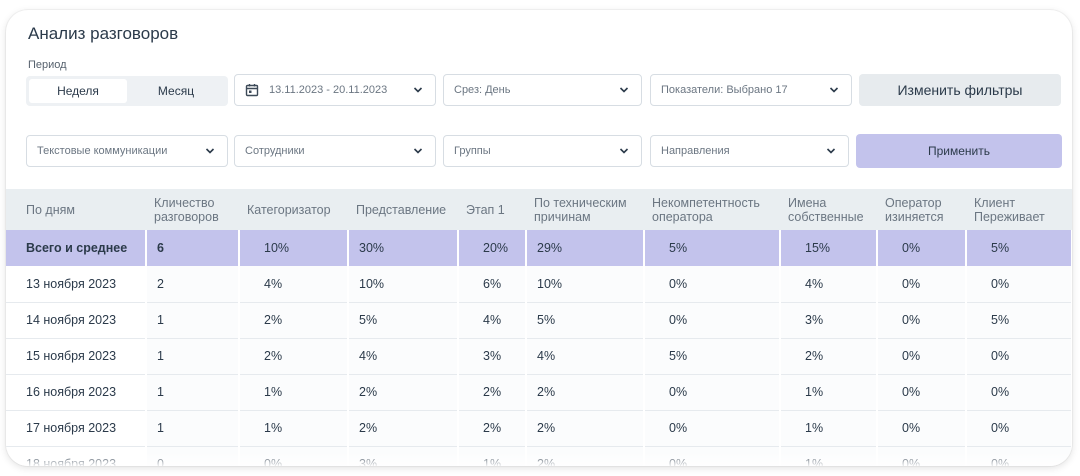 Image resolution: width=1080 pixels, height=476 pixels. I want to click on column-header-presentation: Представление, so click(403, 209).